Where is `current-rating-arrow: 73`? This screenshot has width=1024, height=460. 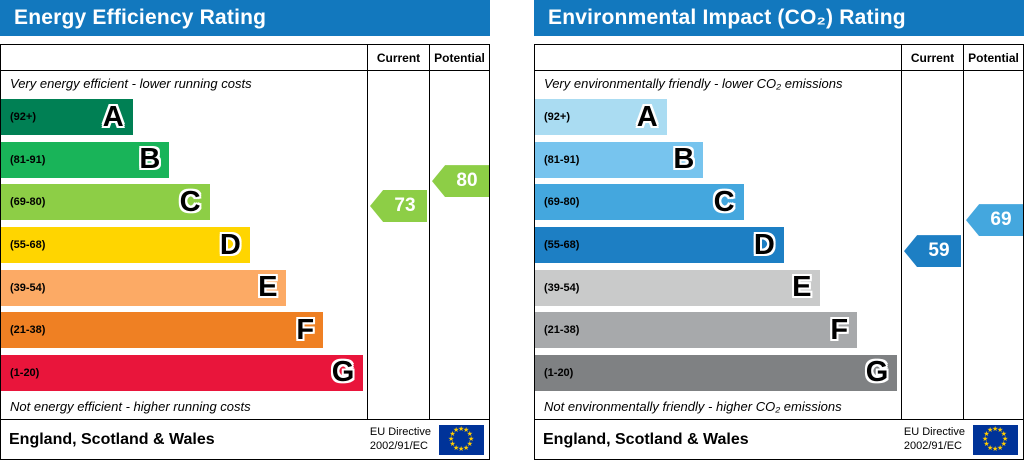 current-rating-arrow: 73 is located at coordinates (398, 205).